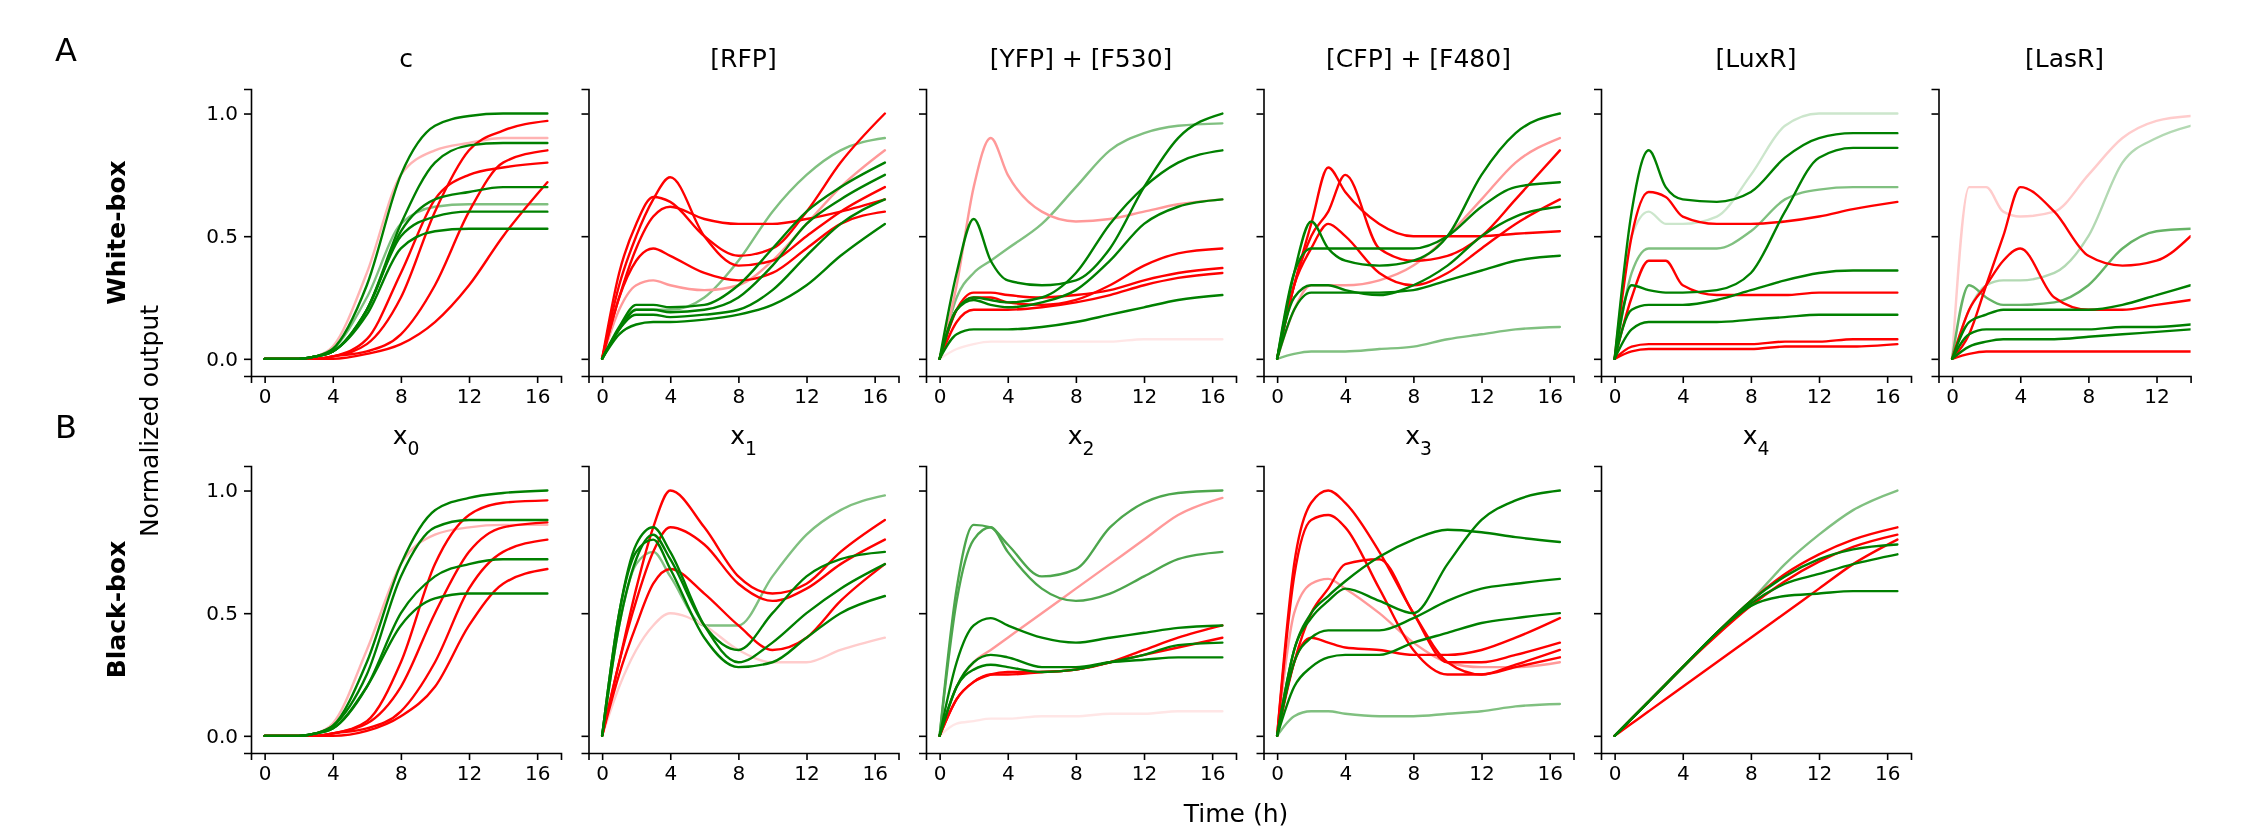 The height and width of the screenshot is (829, 2250). What do you see at coordinates (1756, 440) in the screenshot?
I see `chart-title: x$_{4}$` at bounding box center [1756, 440].